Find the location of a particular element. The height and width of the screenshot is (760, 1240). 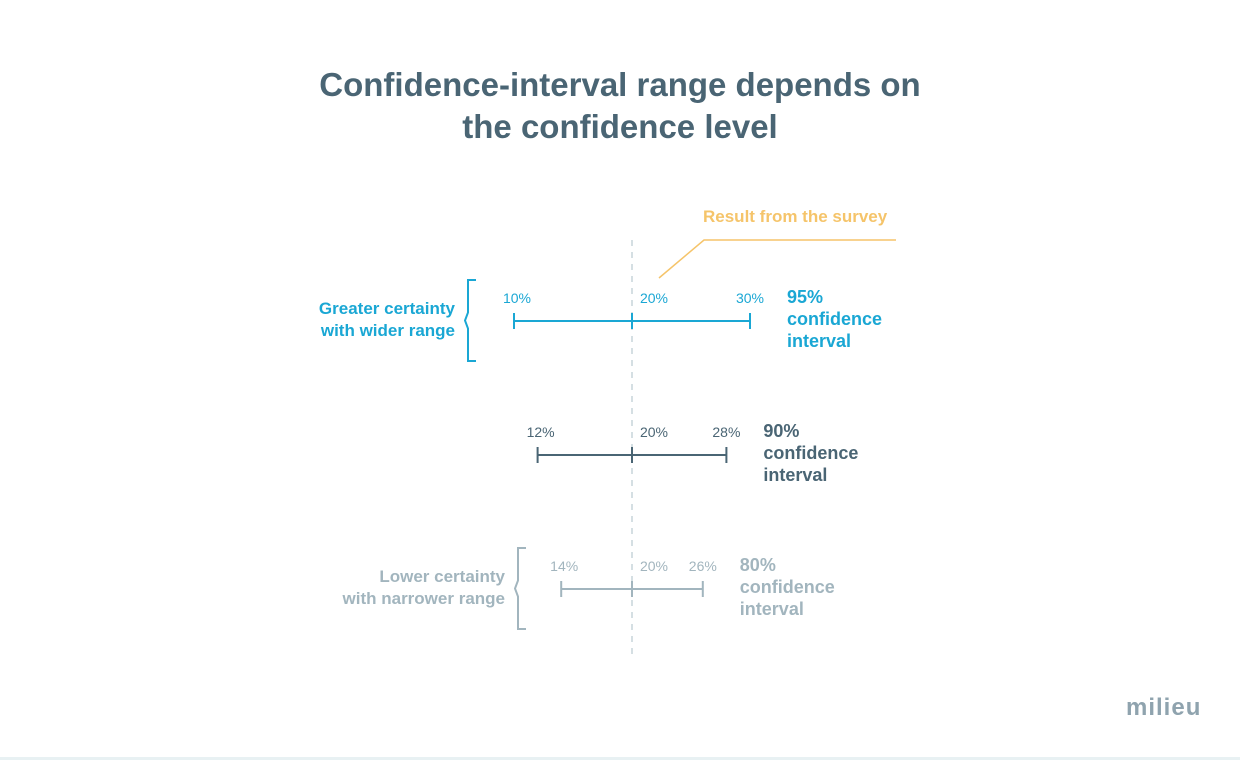

greater-certainty-line-1: Greater certainty is located at coordinates (386, 308).